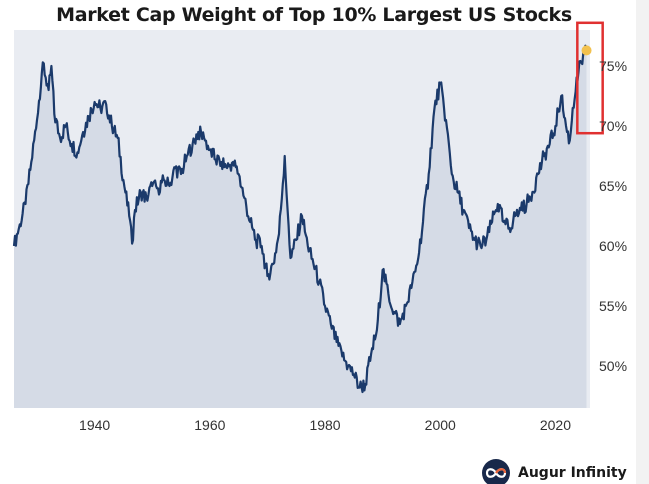 The image size is (649, 484). What do you see at coordinates (209, 425) in the screenshot?
I see `x-tick-label: 1960` at bounding box center [209, 425].